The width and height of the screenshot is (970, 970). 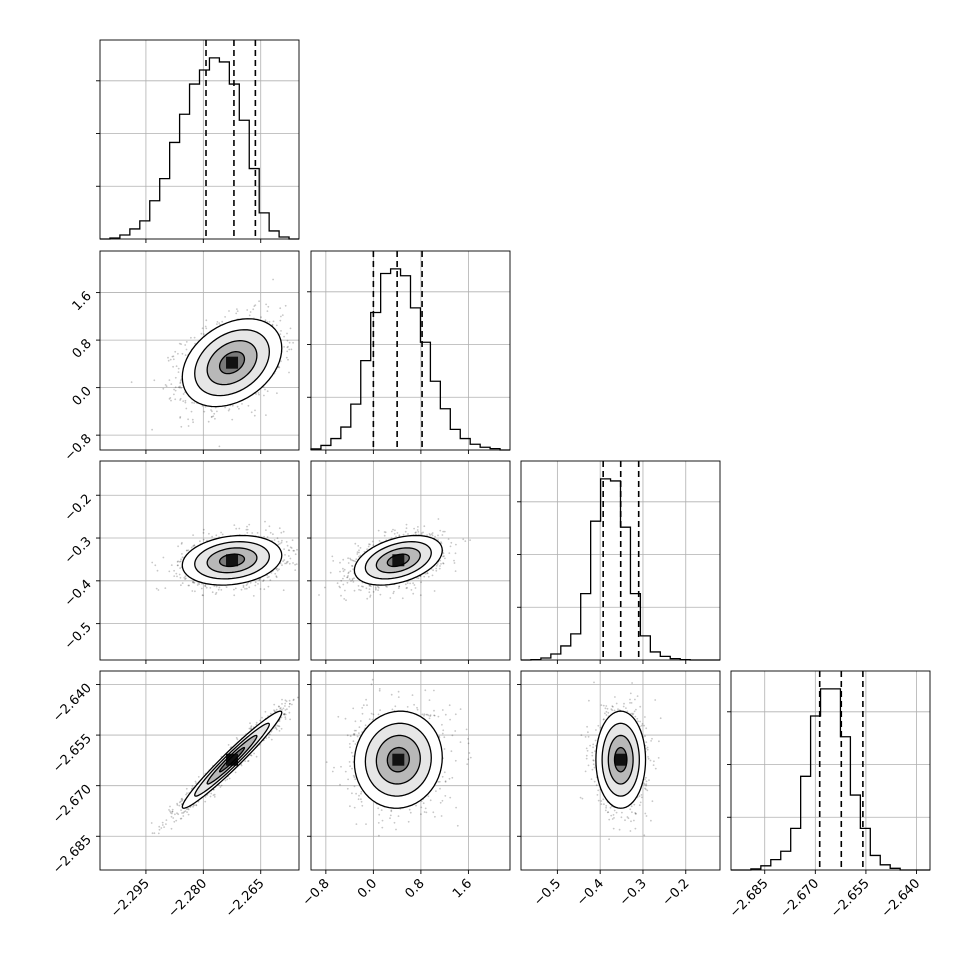 I want to click on panel-frame, so click(x=410, y=560).